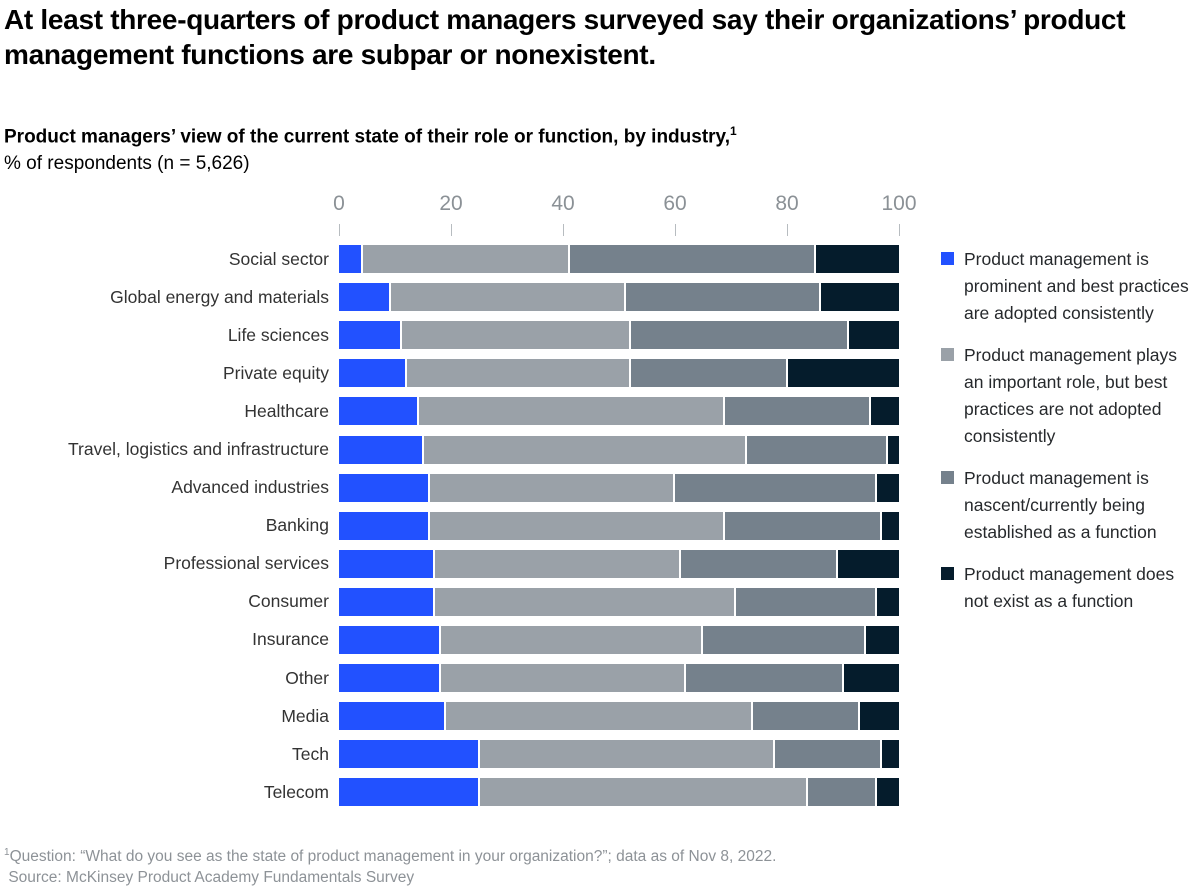 The height and width of the screenshot is (893, 1200). Describe the element at coordinates (250, 487) in the screenshot. I see `category-label: Advanced industries` at that location.